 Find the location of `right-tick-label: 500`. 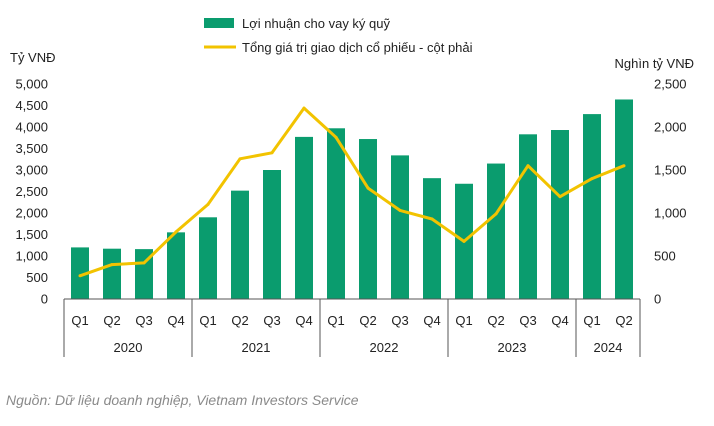

right-tick-label: 500 is located at coordinates (665, 256).